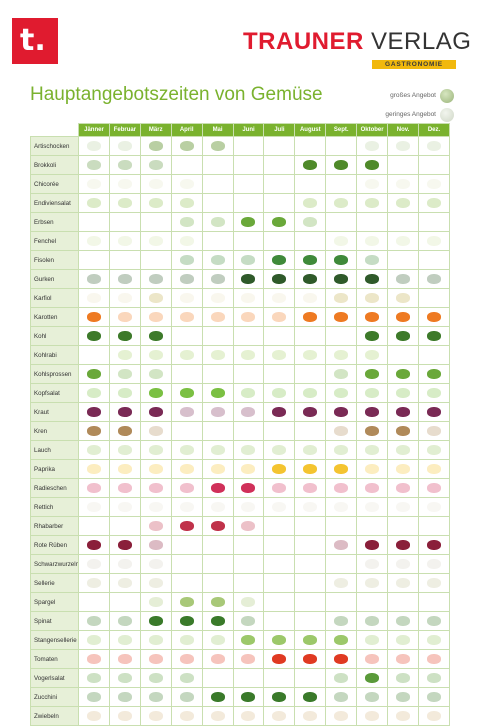  What do you see at coordinates (240, 298) in the screenshot?
I see `table-row: Karfiol` at bounding box center [240, 298].